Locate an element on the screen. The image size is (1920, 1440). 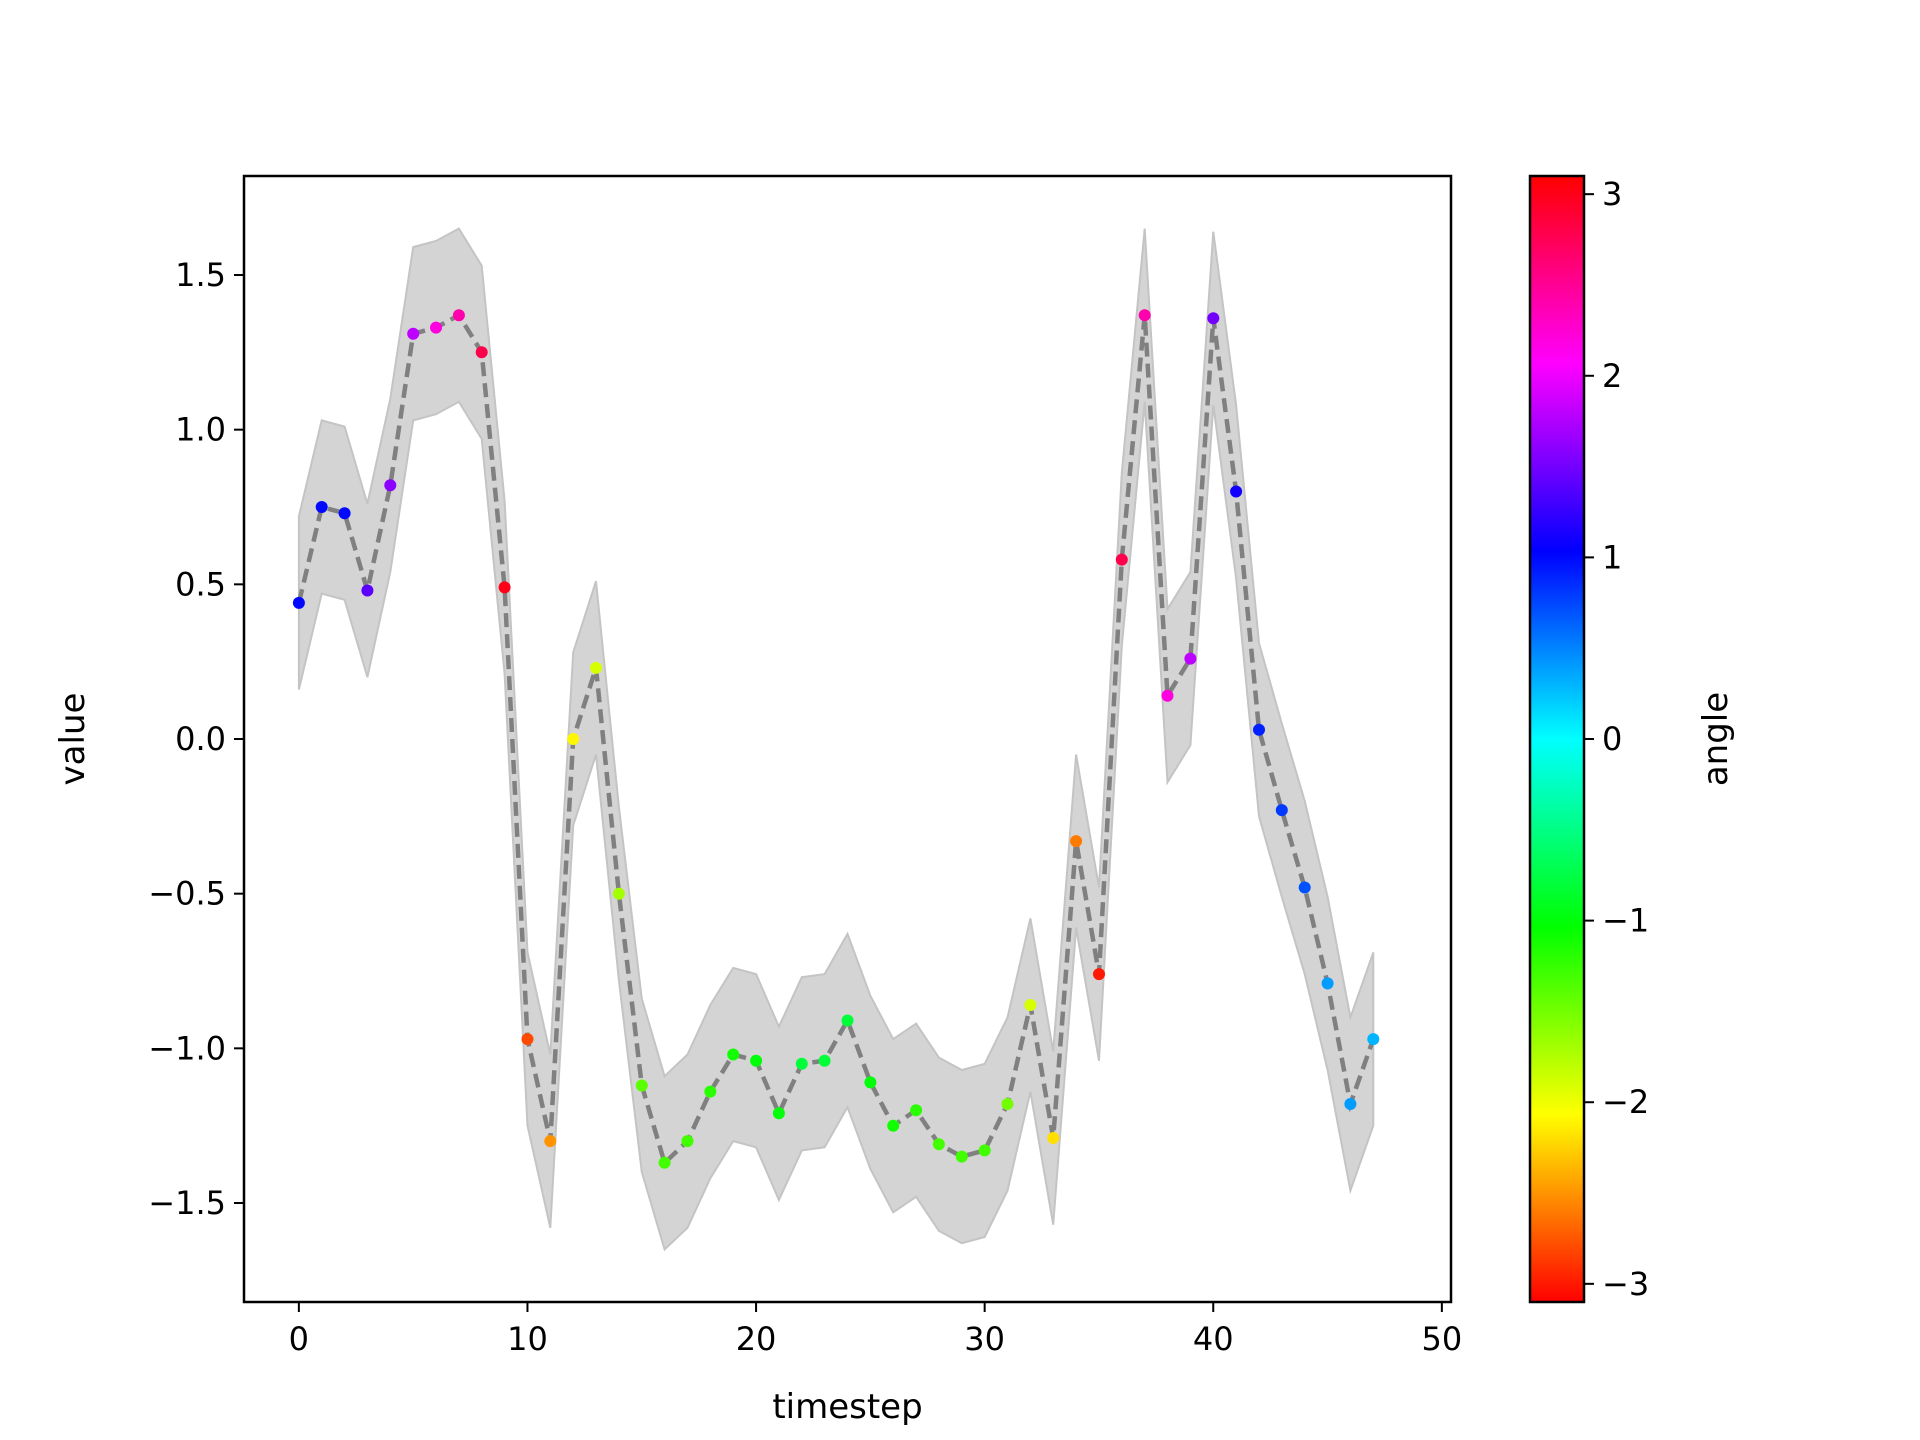
colorbar-tick-label: 2 is located at coordinates (1612, 376).